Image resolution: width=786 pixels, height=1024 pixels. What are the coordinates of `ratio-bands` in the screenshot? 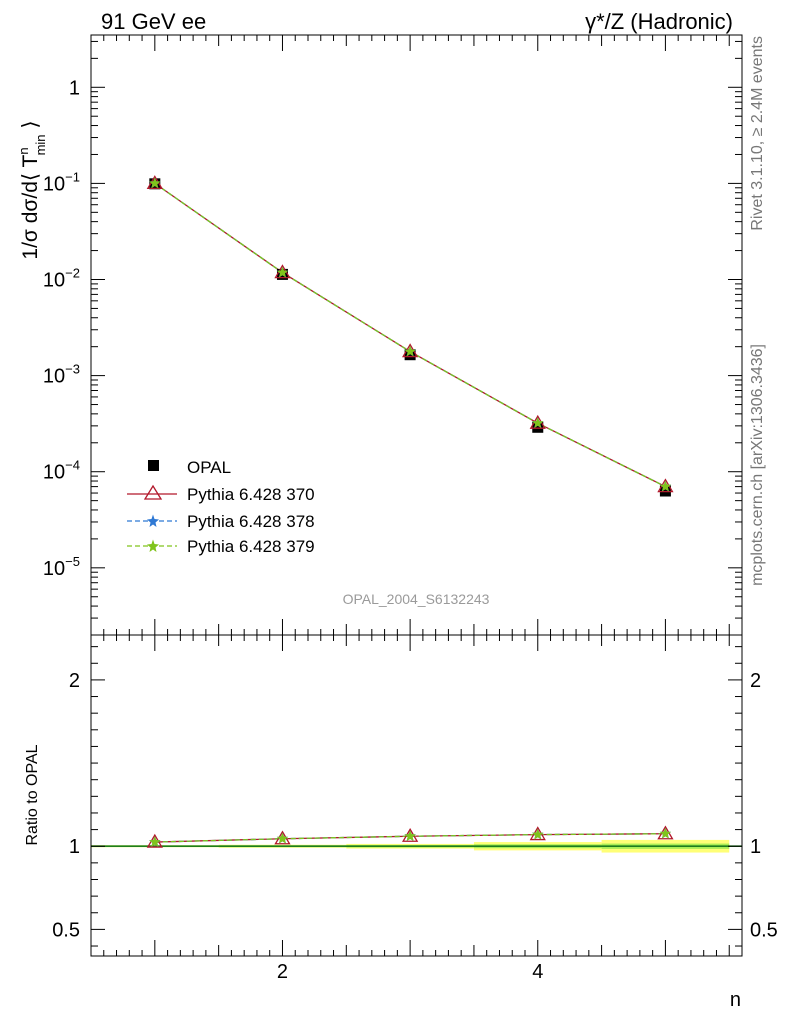 It's located at (416, 846).